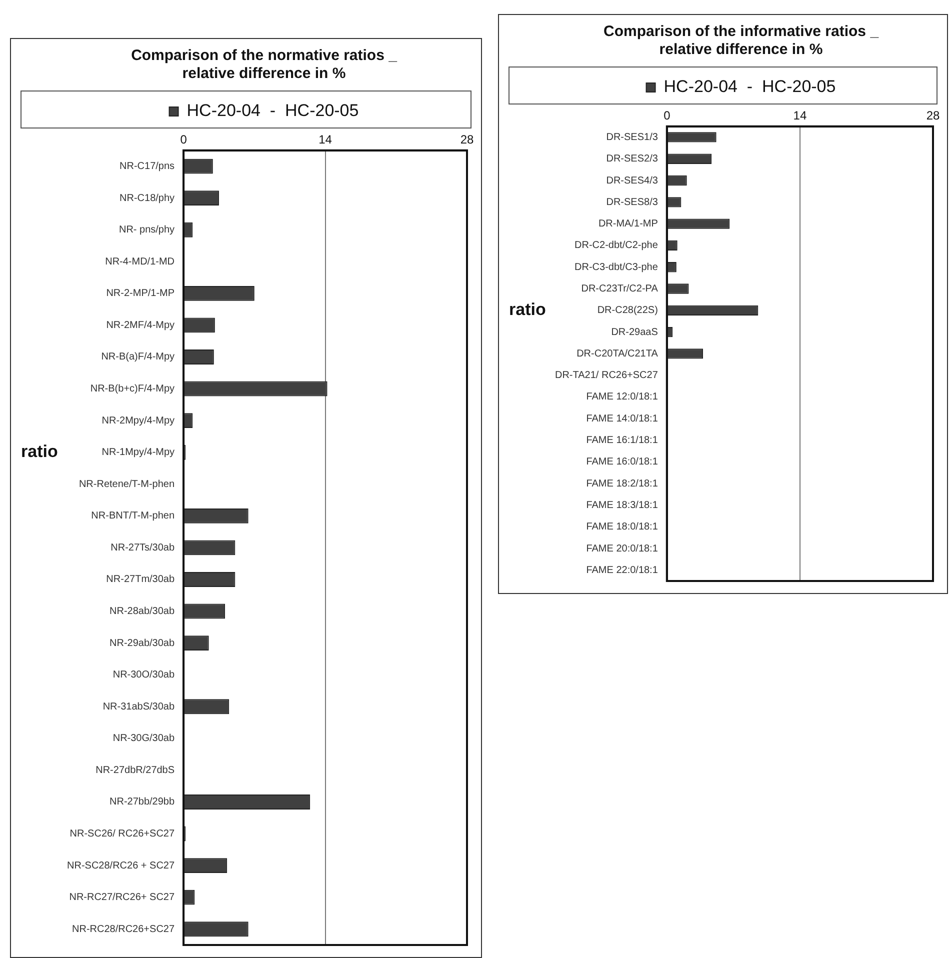 The image size is (952, 958). Describe the element at coordinates (138, 357) in the screenshot. I see `y-tick-label: NR-B(a)F/4-Mpy` at that location.